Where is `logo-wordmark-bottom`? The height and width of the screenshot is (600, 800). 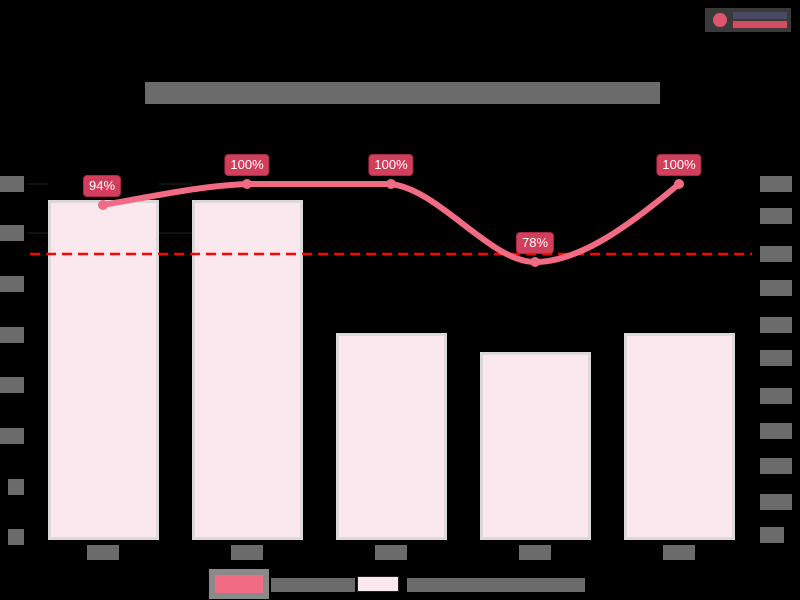
logo-wordmark-bottom is located at coordinates (760, 24).